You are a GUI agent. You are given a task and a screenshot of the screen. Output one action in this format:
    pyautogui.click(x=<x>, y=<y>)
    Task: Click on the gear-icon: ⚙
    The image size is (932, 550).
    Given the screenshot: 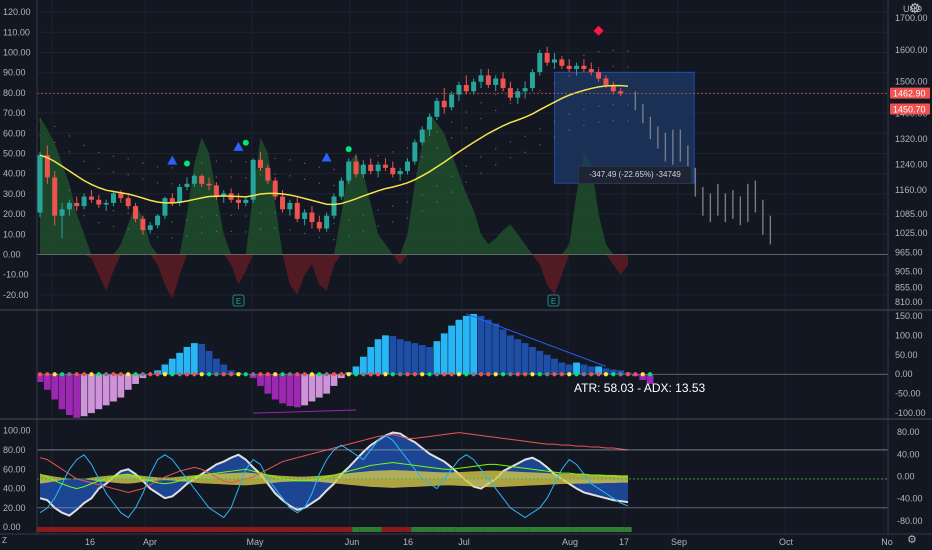 What is the action you would take?
    pyautogui.click(x=915, y=8)
    